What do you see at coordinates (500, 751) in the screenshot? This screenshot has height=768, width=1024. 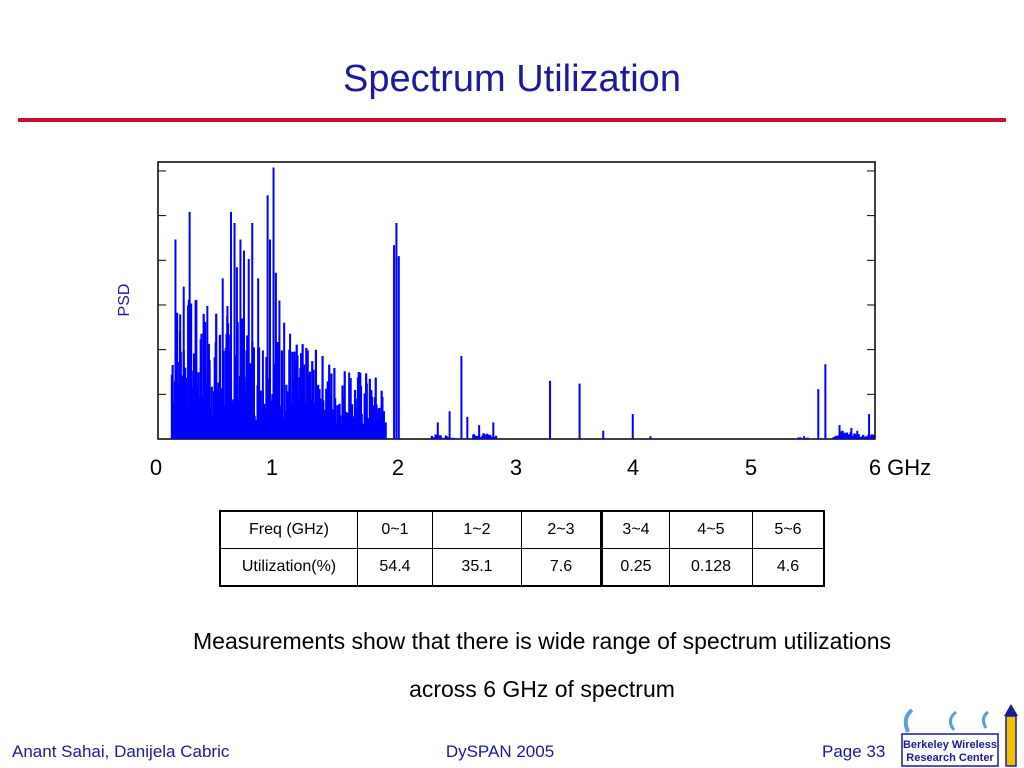 I see `footer-conference: DySPAN 2005` at bounding box center [500, 751].